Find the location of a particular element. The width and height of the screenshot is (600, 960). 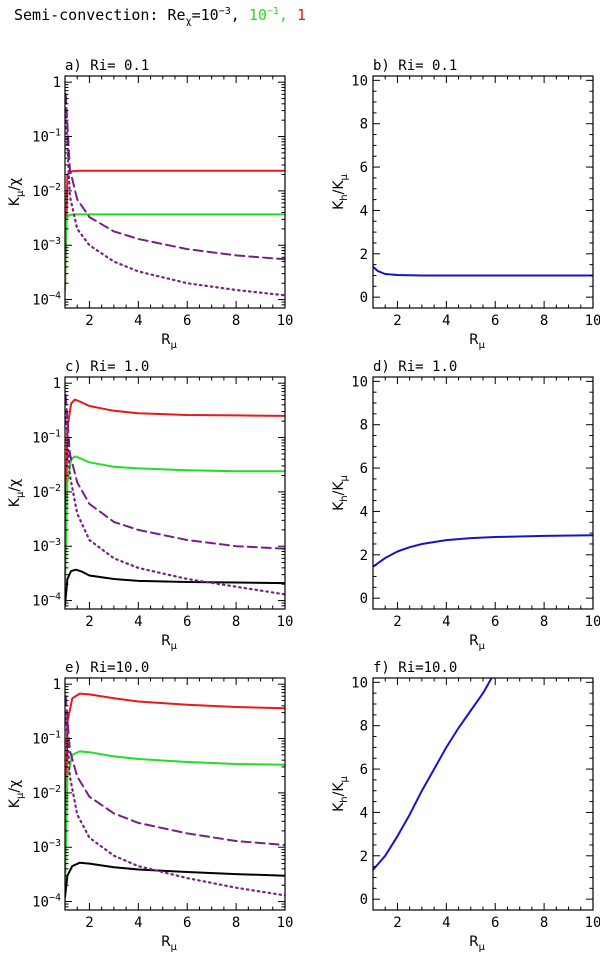

y-tick-label-c: 10⁻¹ is located at coordinates (46, 438).